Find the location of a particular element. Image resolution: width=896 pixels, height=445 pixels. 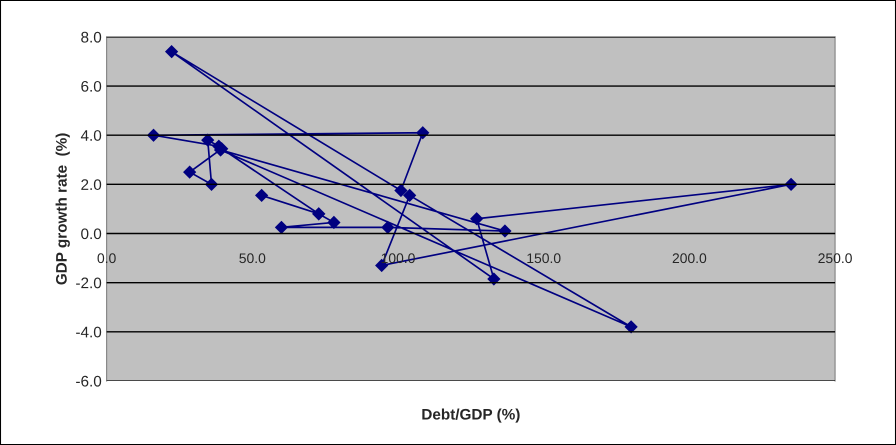

y-axis-title: GDP growth rate (%) is located at coordinates (63, 209).